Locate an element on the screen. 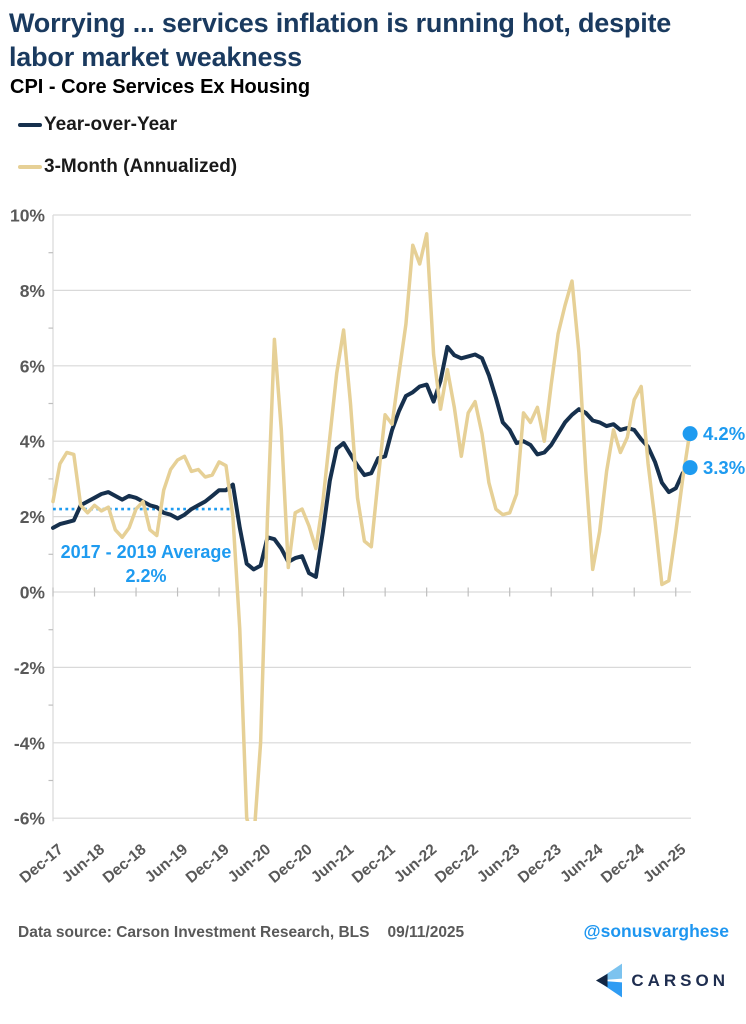  carson-logo-text: CARSON is located at coordinates (680, 980).